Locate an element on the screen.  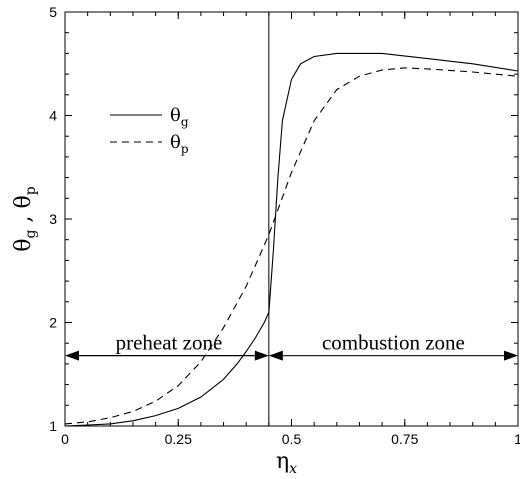
legend-label-g: θg is located at coordinates (179, 117).